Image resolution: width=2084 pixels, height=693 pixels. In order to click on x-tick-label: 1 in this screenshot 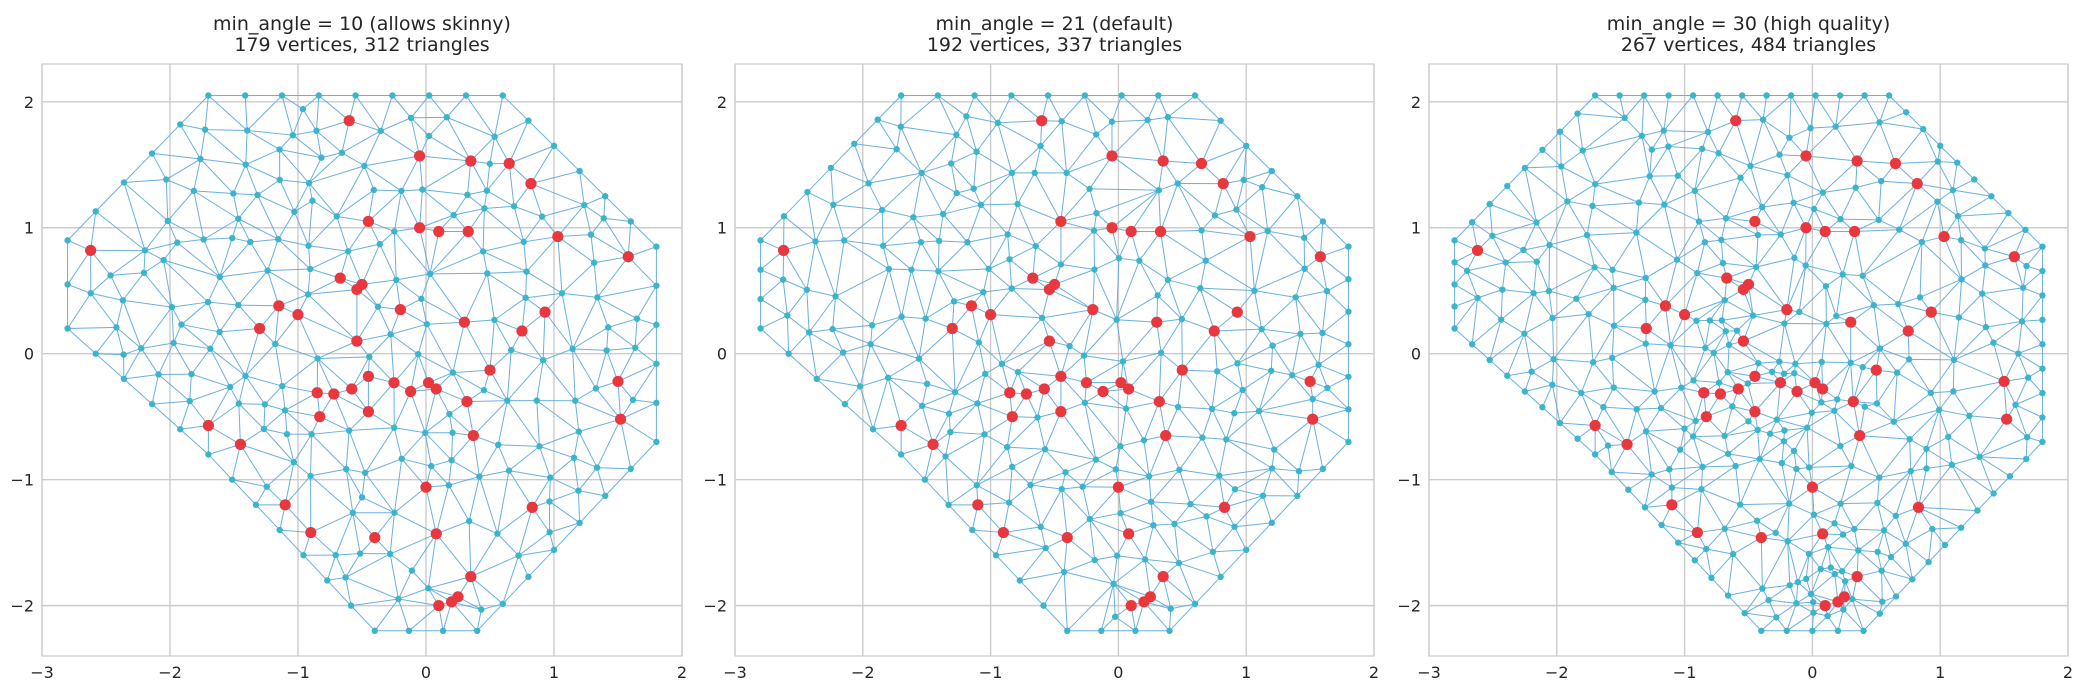, I will do `click(1246, 672)`.